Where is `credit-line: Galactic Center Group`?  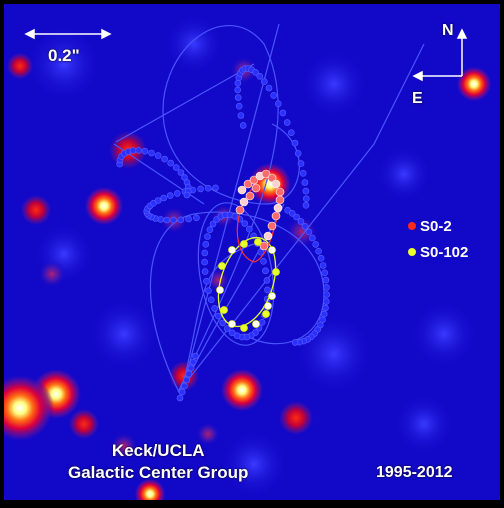 credit-line: Galactic Center Group is located at coordinates (158, 472).